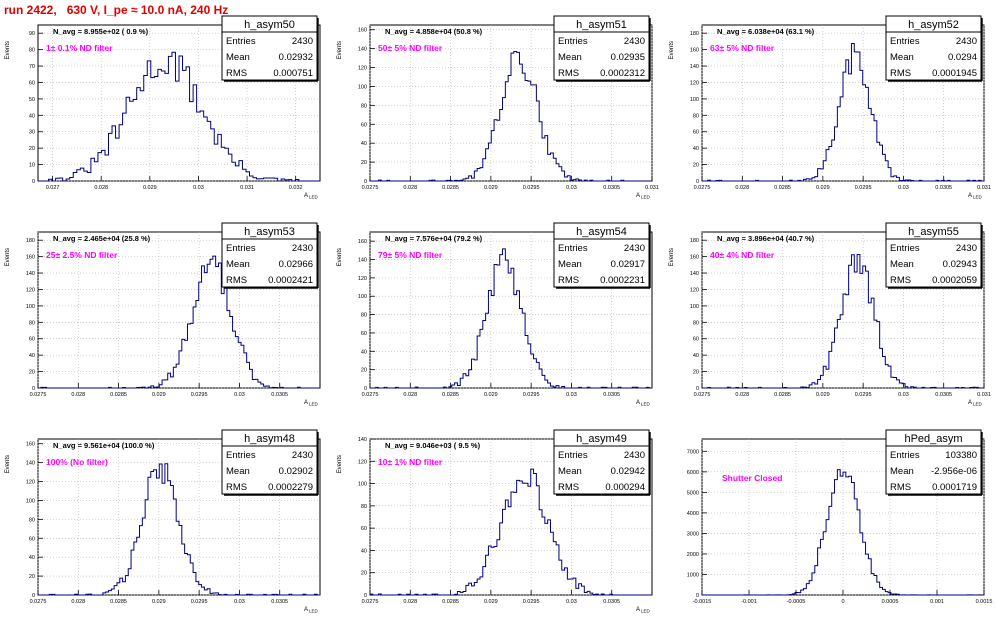 The image size is (996, 622). I want to click on y-tick-label: 6000, so click(693, 473).